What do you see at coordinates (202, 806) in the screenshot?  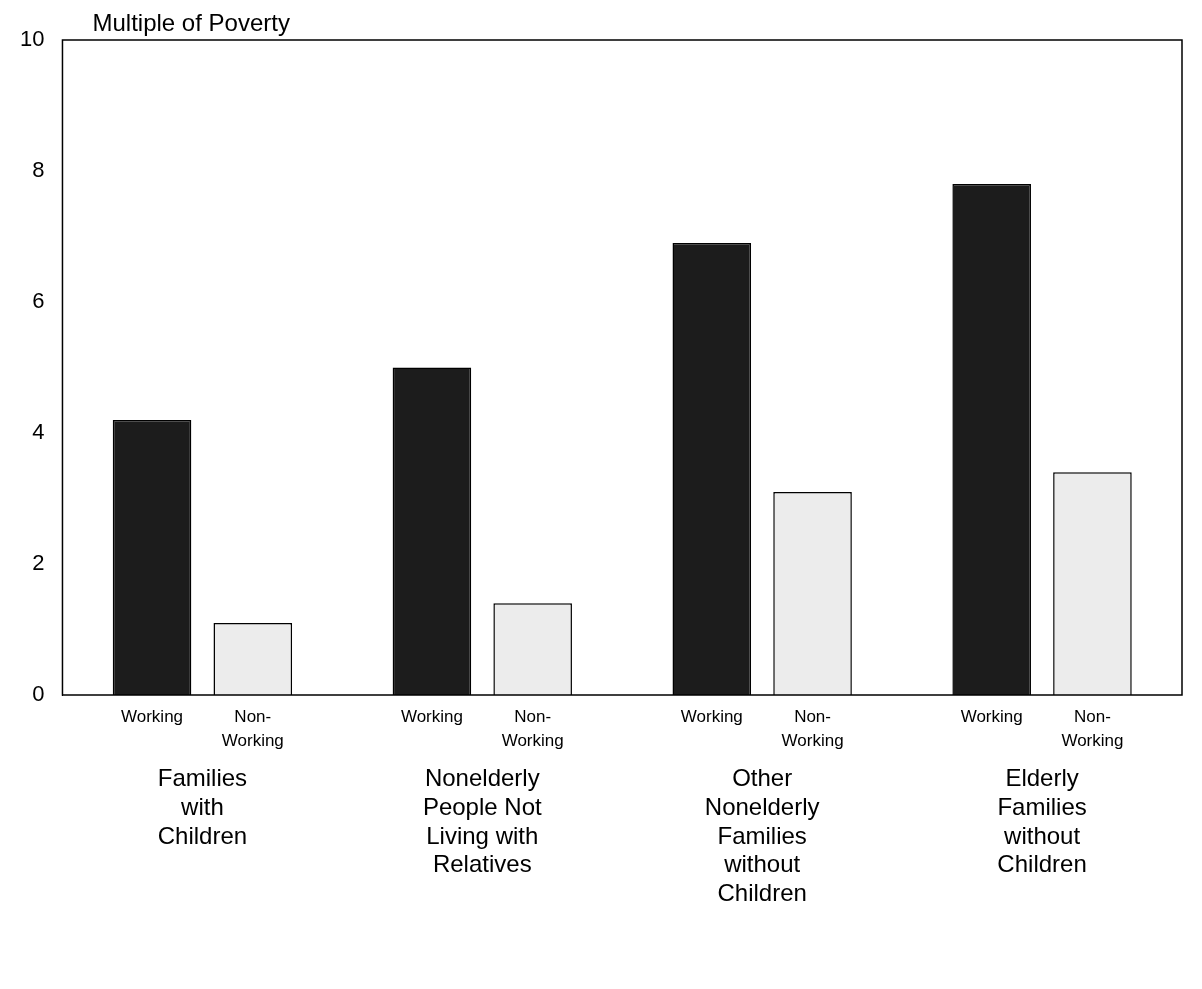 I see `x-tick-label: Families with Children` at bounding box center [202, 806].